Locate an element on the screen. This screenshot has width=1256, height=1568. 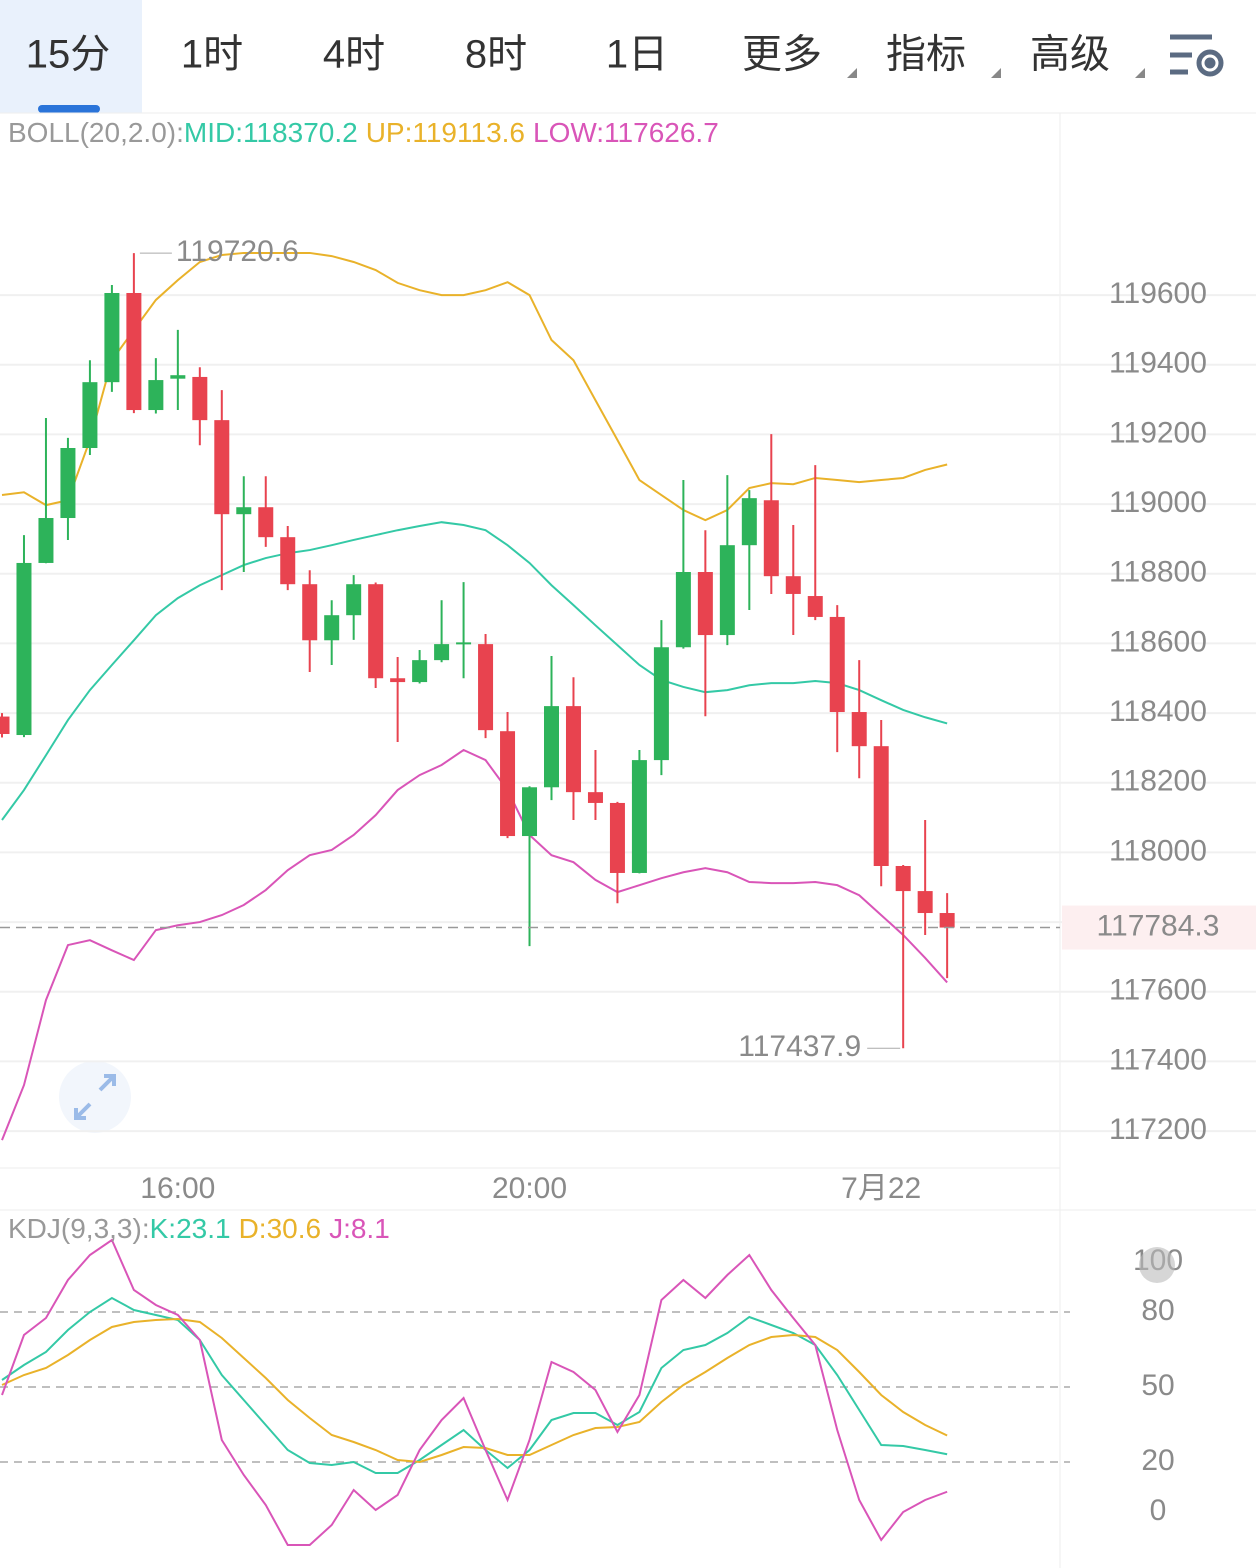
y-tick-label: 119000 is located at coordinates (1158, 502).